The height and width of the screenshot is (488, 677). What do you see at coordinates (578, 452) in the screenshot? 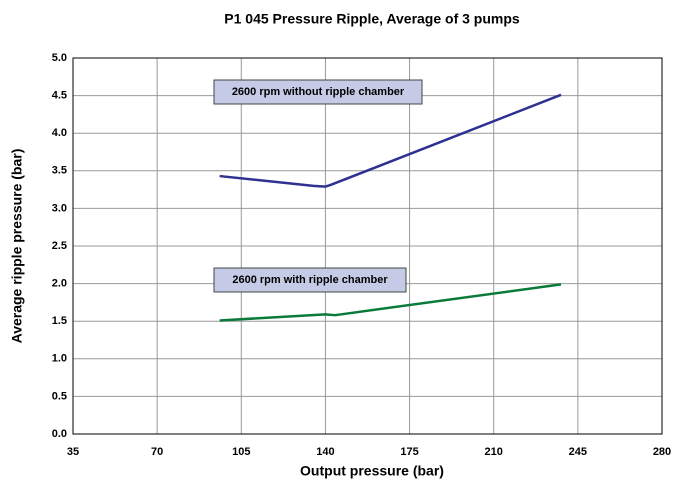
I see `x-tick-label: 245` at bounding box center [578, 452].